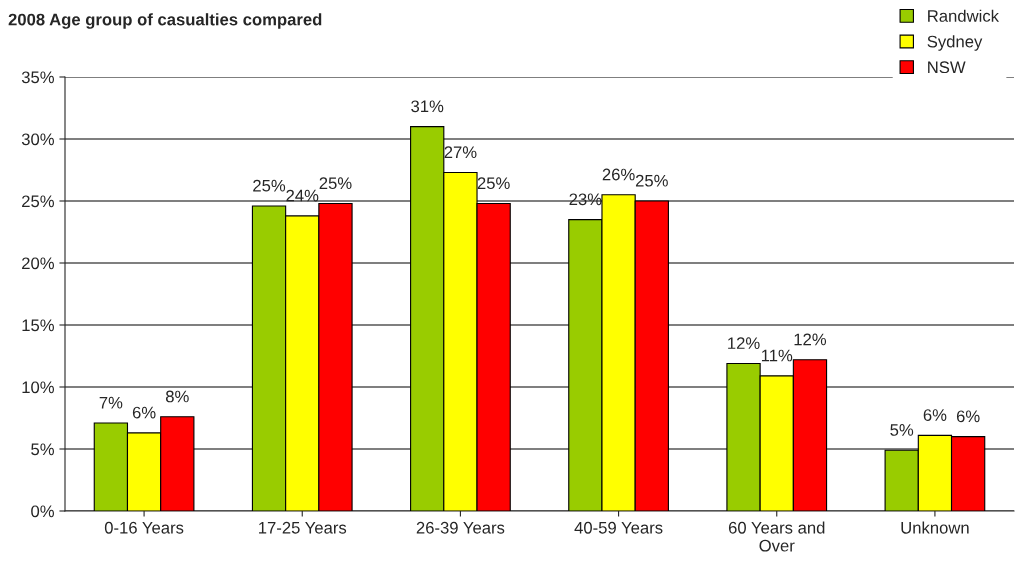 Image resolution: width=1024 pixels, height=583 pixels. Describe the element at coordinates (37, 77) in the screenshot. I see `y-tick-label: 35%` at that location.